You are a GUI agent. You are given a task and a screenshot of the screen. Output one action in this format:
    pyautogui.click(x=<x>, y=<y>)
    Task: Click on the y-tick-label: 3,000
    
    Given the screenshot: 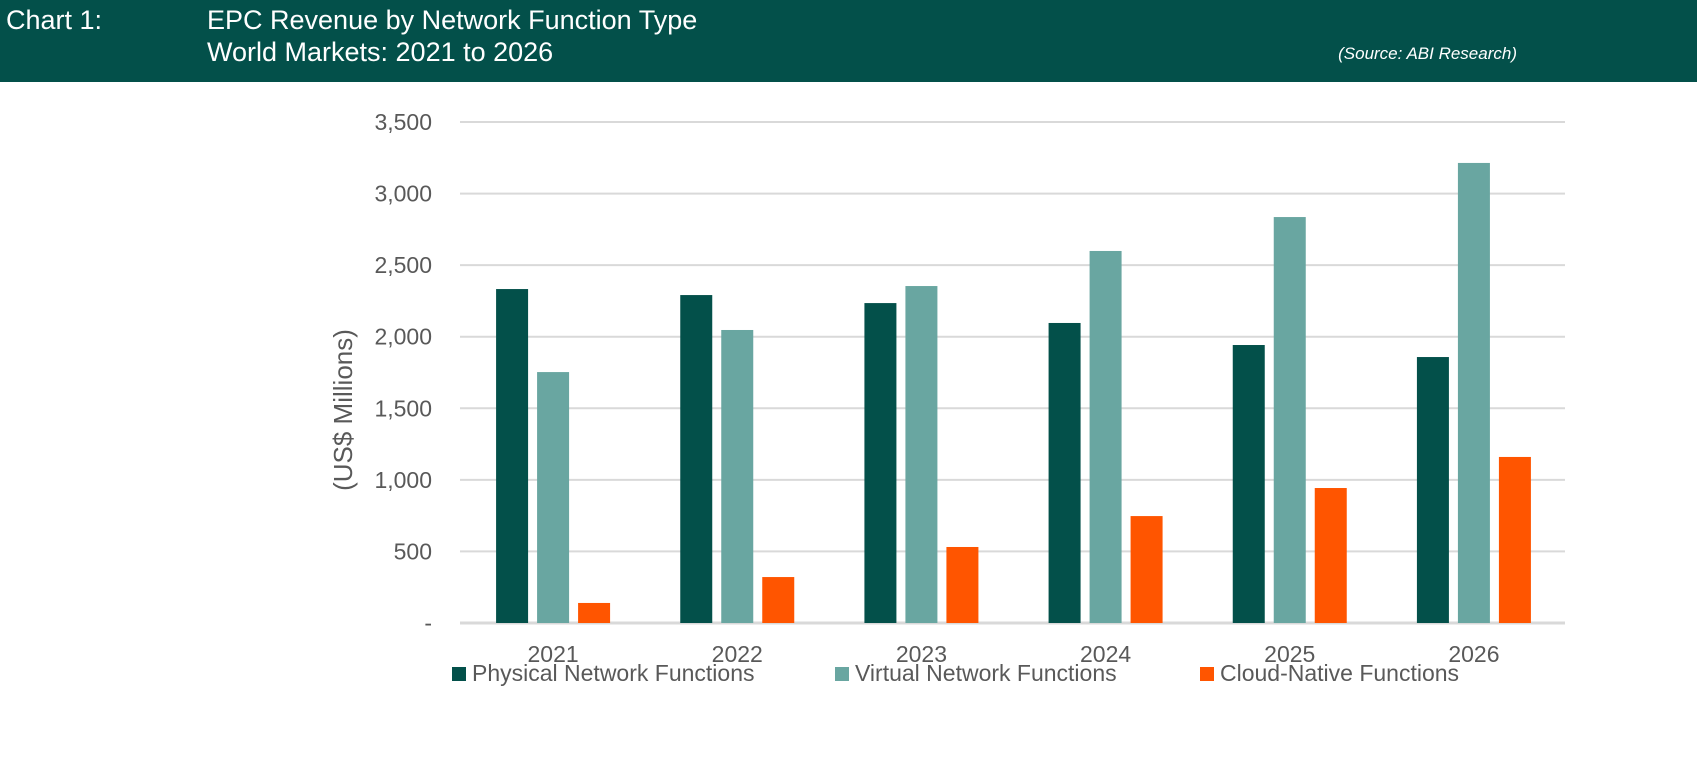 What is the action you would take?
    pyautogui.click(x=403, y=194)
    